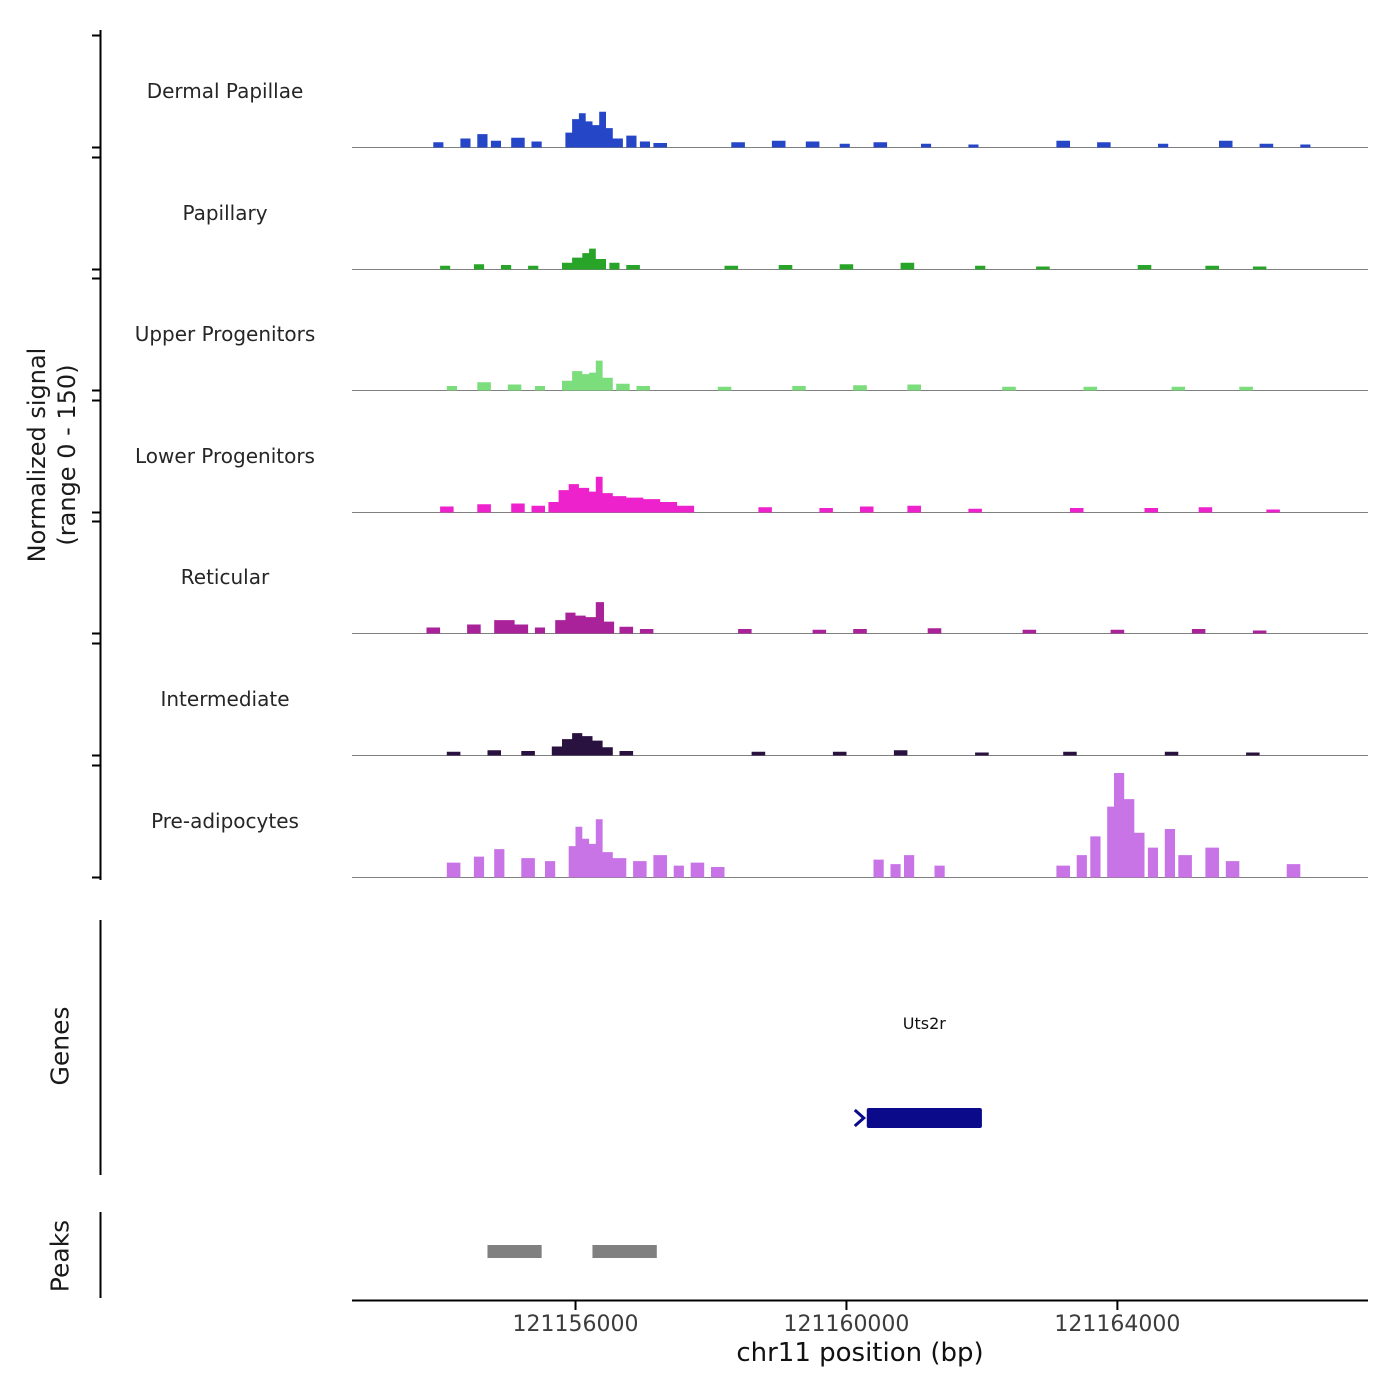 This screenshot has height=1400, width=1400. What do you see at coordinates (846, 1324) in the screenshot?
I see `x-tick-label-121160000: 121160000` at bounding box center [846, 1324].